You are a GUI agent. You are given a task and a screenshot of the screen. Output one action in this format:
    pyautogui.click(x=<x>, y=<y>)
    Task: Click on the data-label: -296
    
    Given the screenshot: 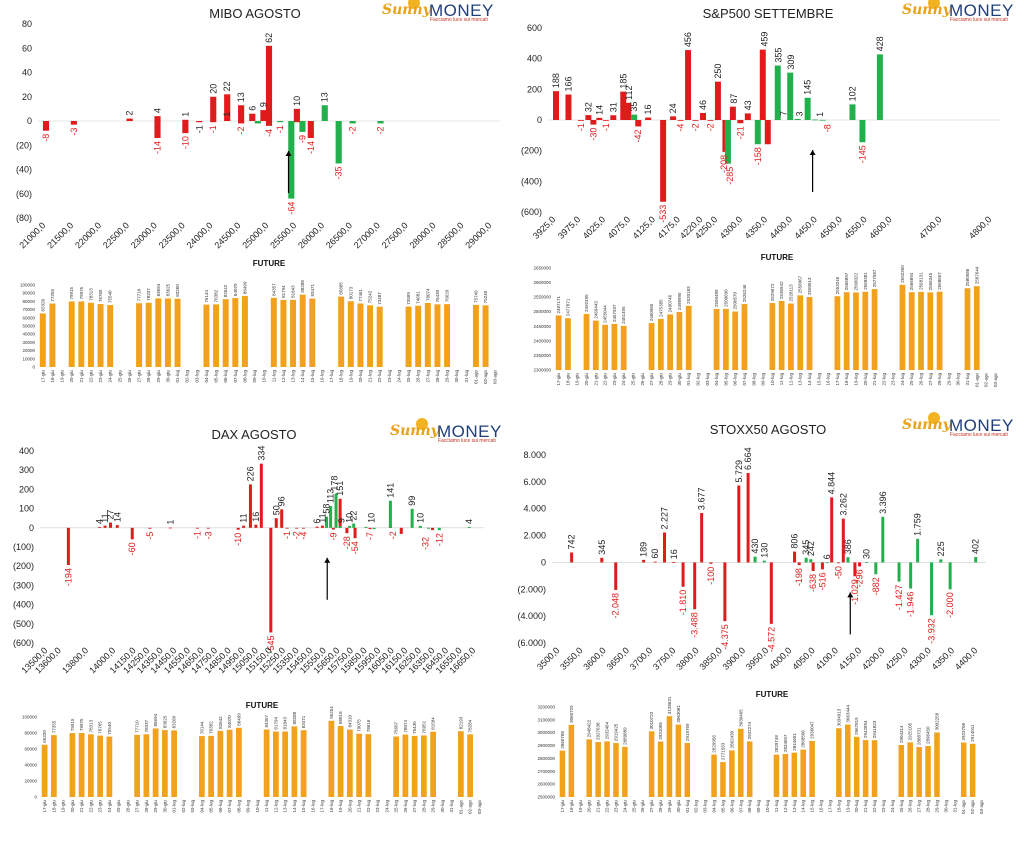 What is the action you would take?
    pyautogui.click(x=860, y=578)
    